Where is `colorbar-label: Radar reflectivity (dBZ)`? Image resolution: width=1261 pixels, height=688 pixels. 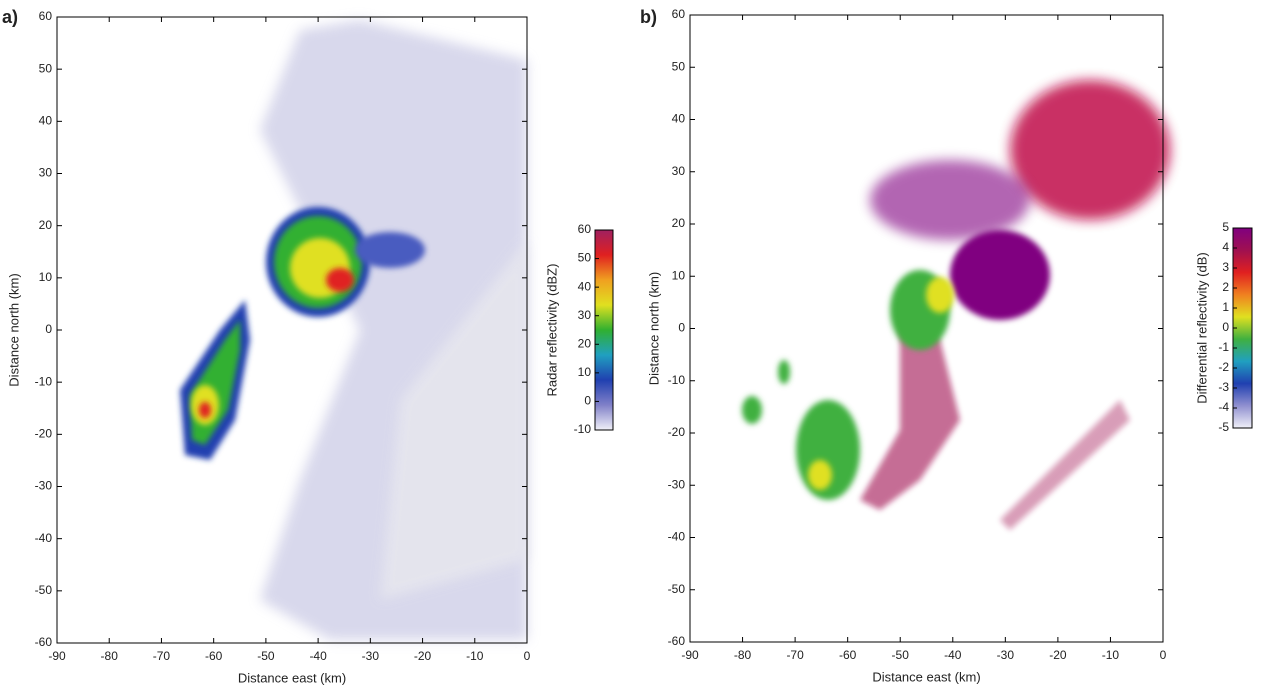 colorbar-label: Radar reflectivity (dBZ) is located at coordinates (551, 330).